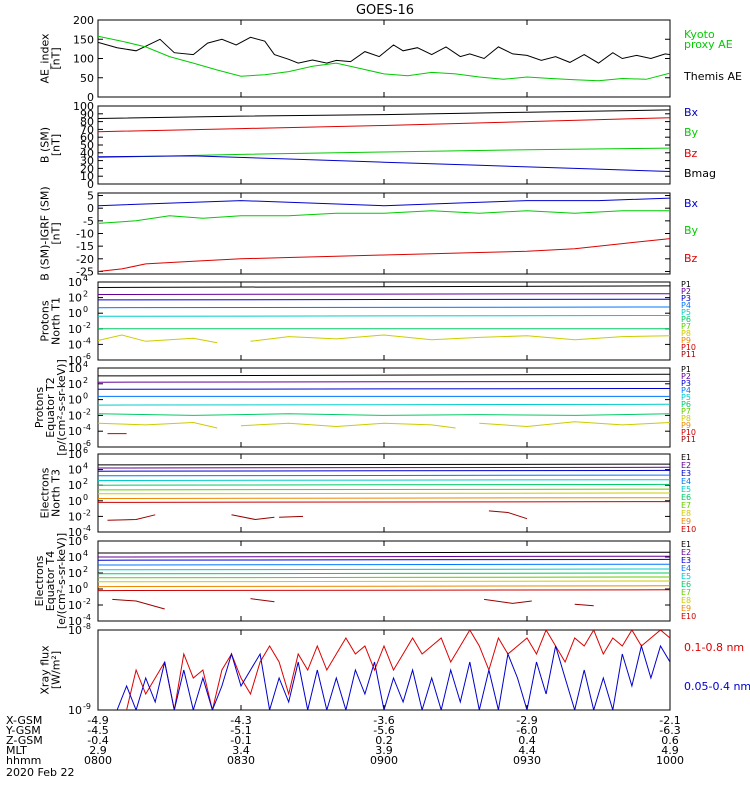 The width and height of the screenshot is (750, 800). Describe the element at coordinates (56, 493) in the screenshot. I see `y-axis-label: North T3` at that location.